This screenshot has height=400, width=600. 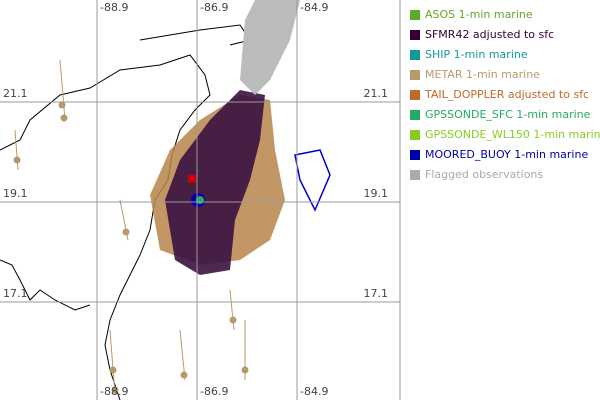 What do you see at coordinates (215, 182) in the screenshot?
I see `sfmr-observations` at bounding box center [215, 182].